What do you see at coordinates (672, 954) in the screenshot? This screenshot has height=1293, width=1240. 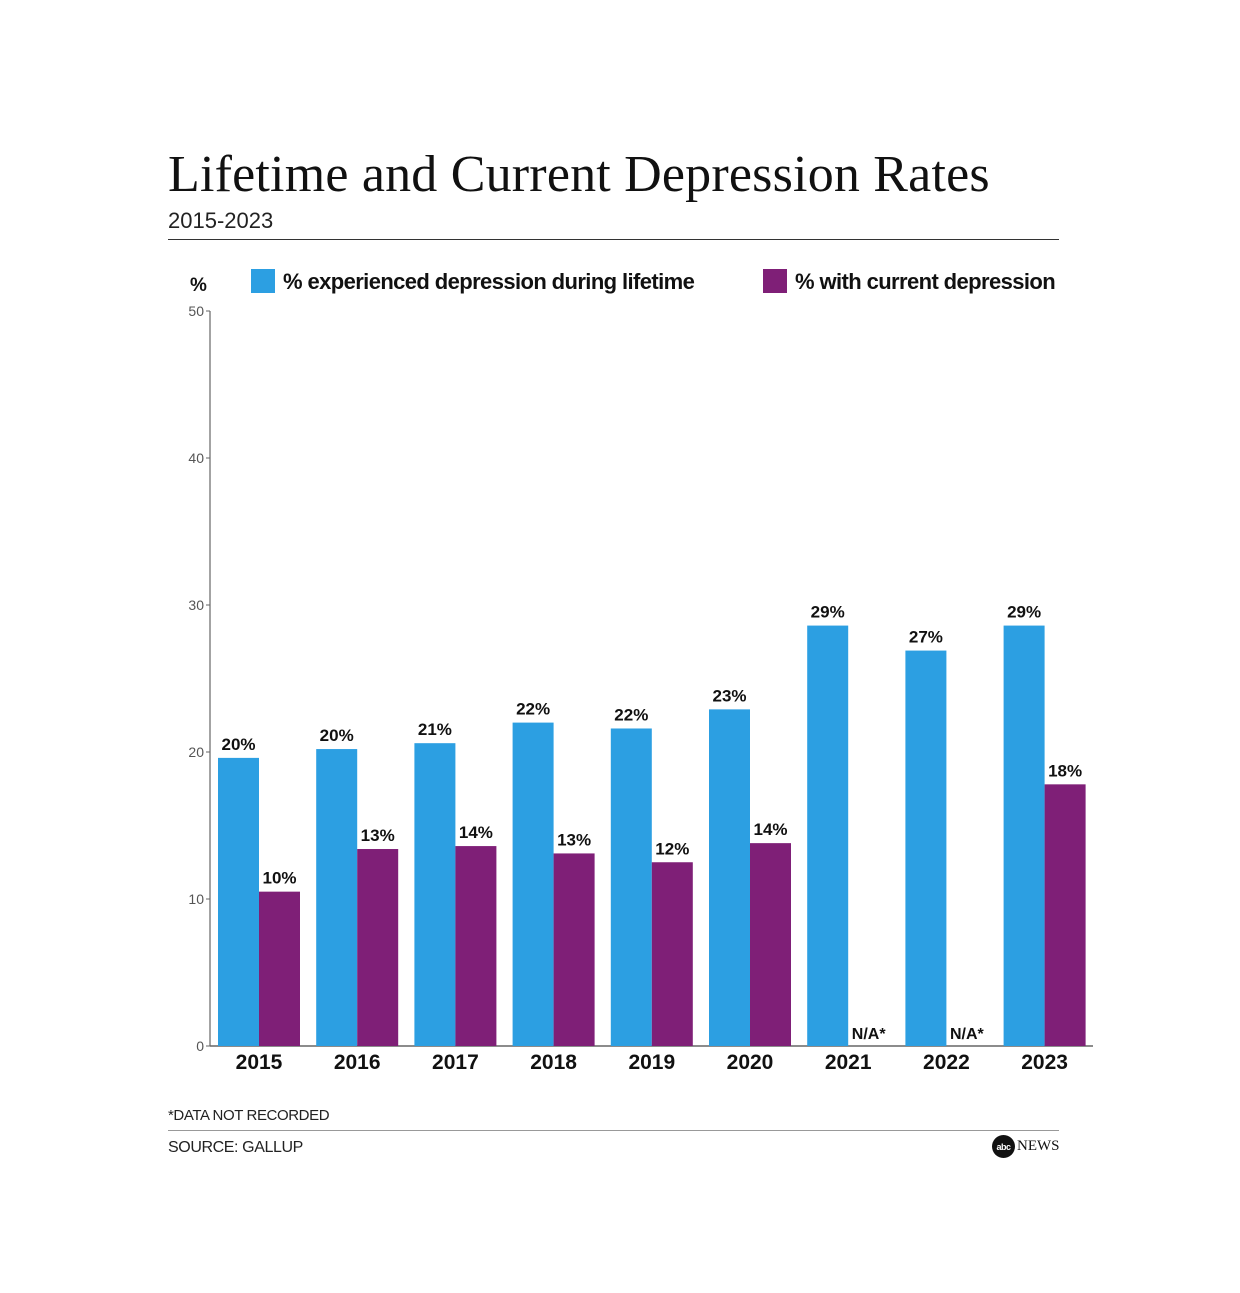 I see `bar-current-2019` at bounding box center [672, 954].